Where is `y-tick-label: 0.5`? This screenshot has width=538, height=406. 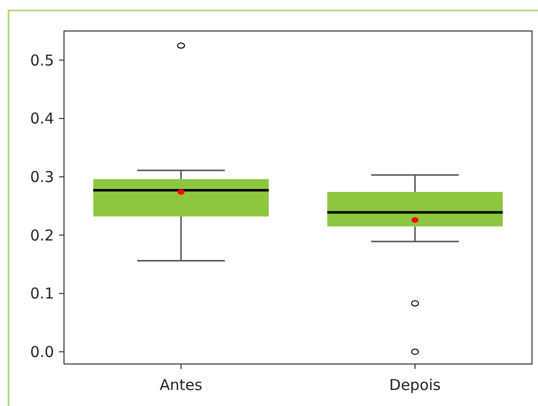
y-tick-label: 0.5 is located at coordinates (42, 60).